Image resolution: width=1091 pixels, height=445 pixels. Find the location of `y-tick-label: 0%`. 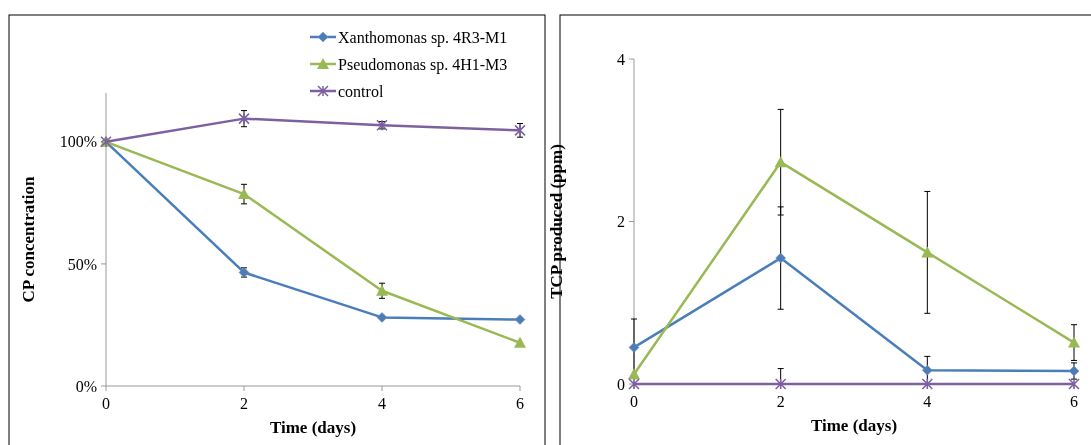

y-tick-label: 0% is located at coordinates (86, 386).